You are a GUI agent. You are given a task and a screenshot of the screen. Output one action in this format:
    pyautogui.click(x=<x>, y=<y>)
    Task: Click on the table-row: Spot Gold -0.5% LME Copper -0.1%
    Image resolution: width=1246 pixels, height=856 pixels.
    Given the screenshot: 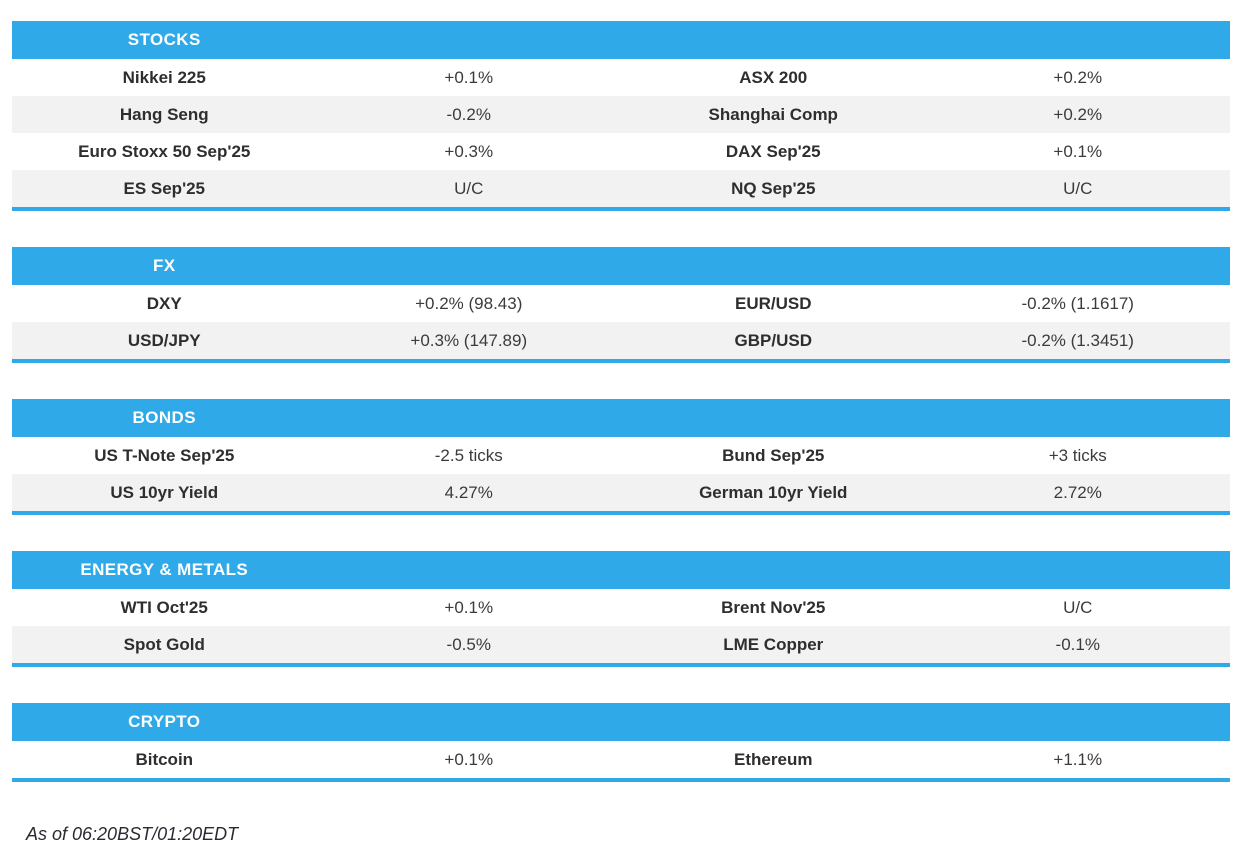 What is the action you would take?
    pyautogui.click(x=621, y=644)
    